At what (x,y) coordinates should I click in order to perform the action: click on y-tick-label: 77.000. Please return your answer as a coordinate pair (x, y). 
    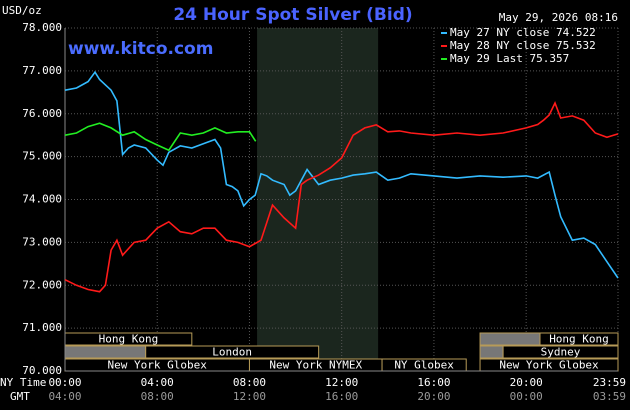
    Looking at the image, I should click on (42, 70).